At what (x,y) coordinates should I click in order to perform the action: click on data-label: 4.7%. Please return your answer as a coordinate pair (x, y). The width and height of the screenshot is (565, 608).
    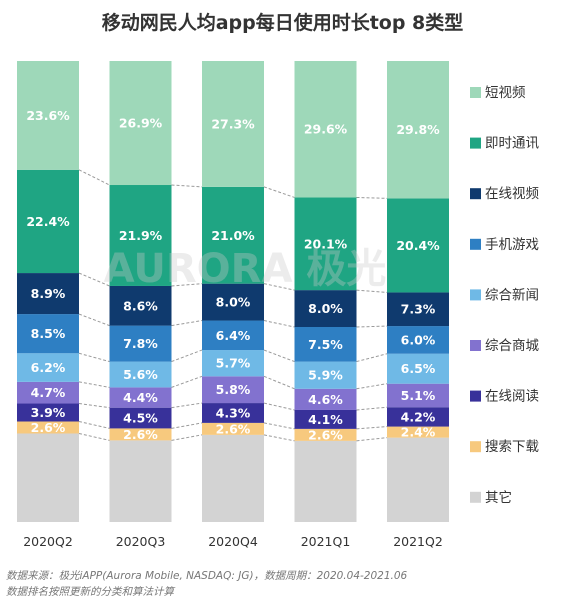
    Looking at the image, I should click on (48, 392).